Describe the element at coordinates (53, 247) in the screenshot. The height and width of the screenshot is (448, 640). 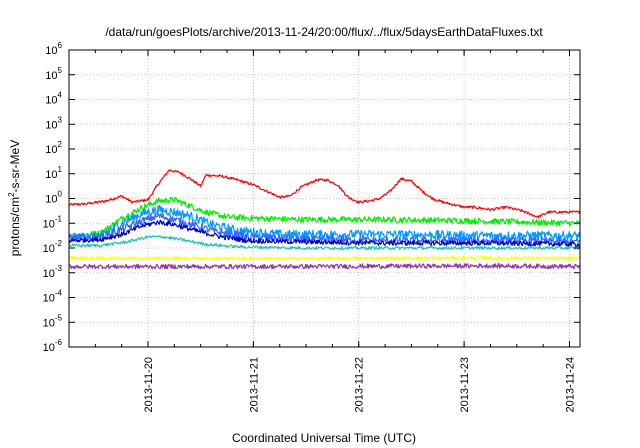
I see `y-tick-label: 10⁻²` at that location.